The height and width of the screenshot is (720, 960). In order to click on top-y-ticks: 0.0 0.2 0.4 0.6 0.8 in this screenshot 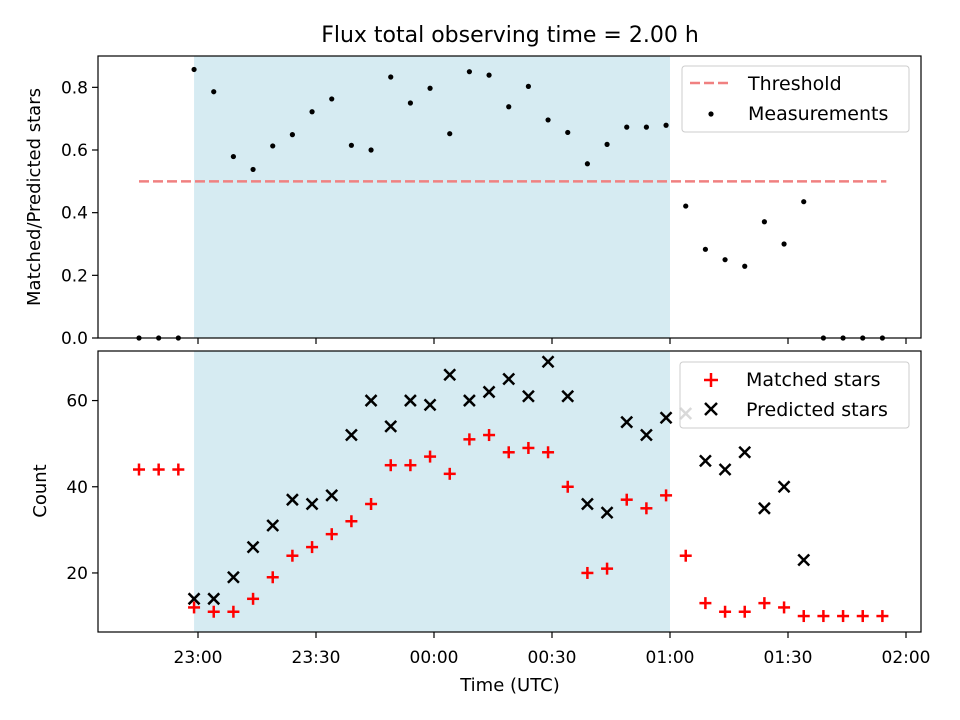, I will do `click(79, 213)`.